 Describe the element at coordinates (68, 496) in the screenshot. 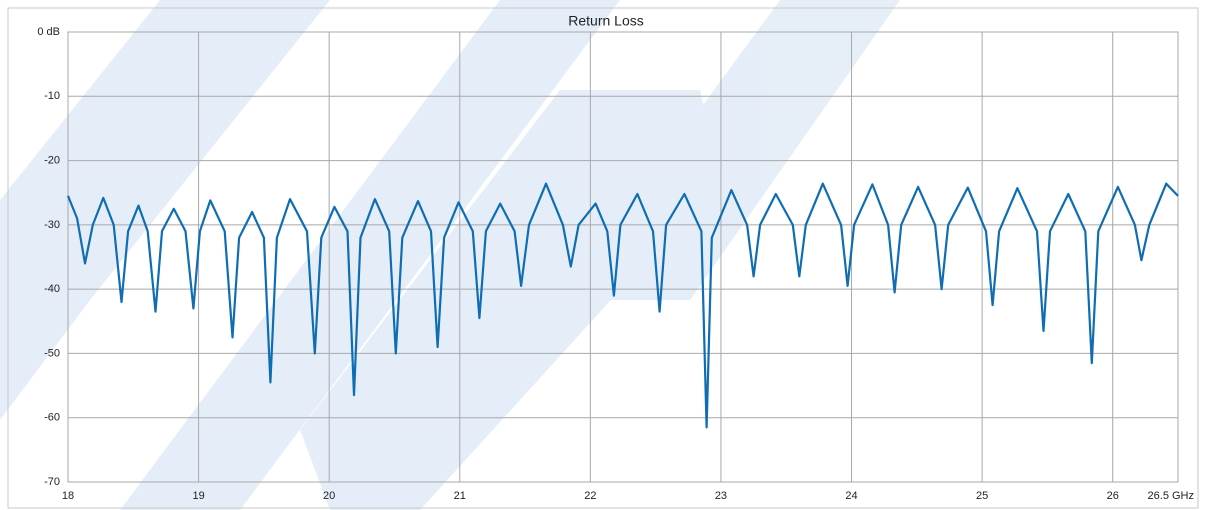

I see `x-tick-label: 18` at that location.